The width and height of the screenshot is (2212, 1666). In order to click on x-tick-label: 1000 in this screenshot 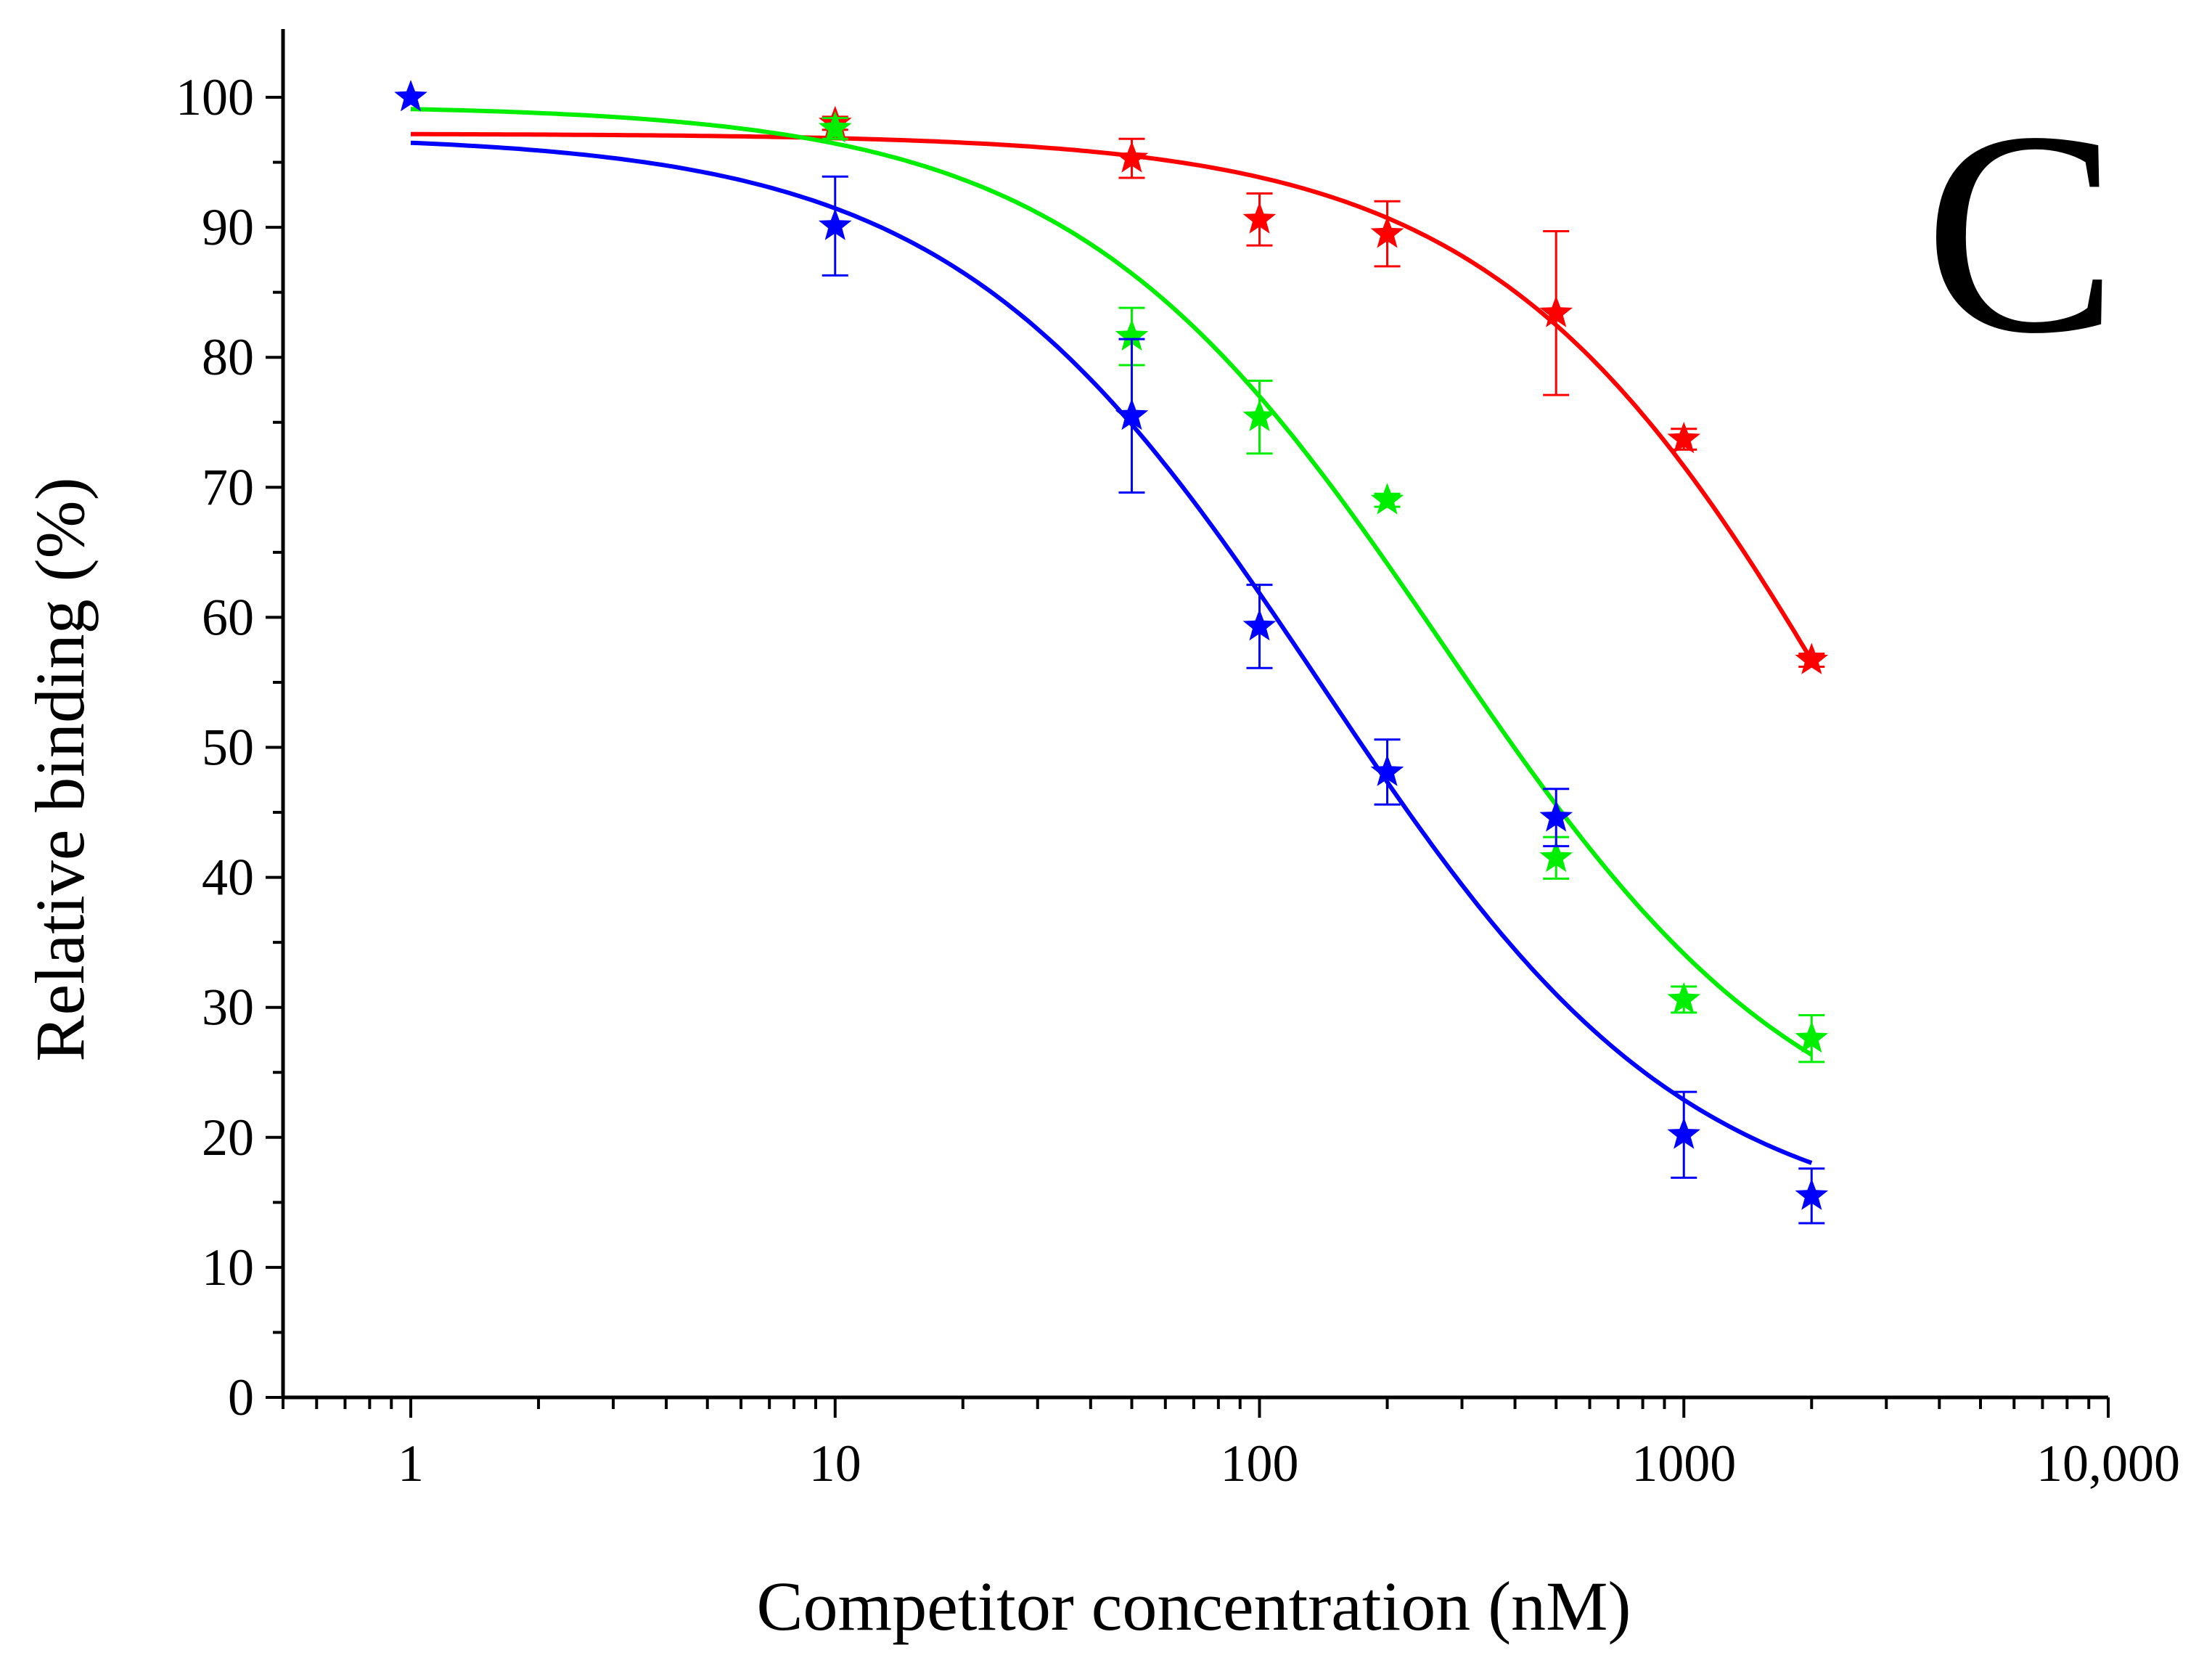, I will do `click(1683, 1464)`.